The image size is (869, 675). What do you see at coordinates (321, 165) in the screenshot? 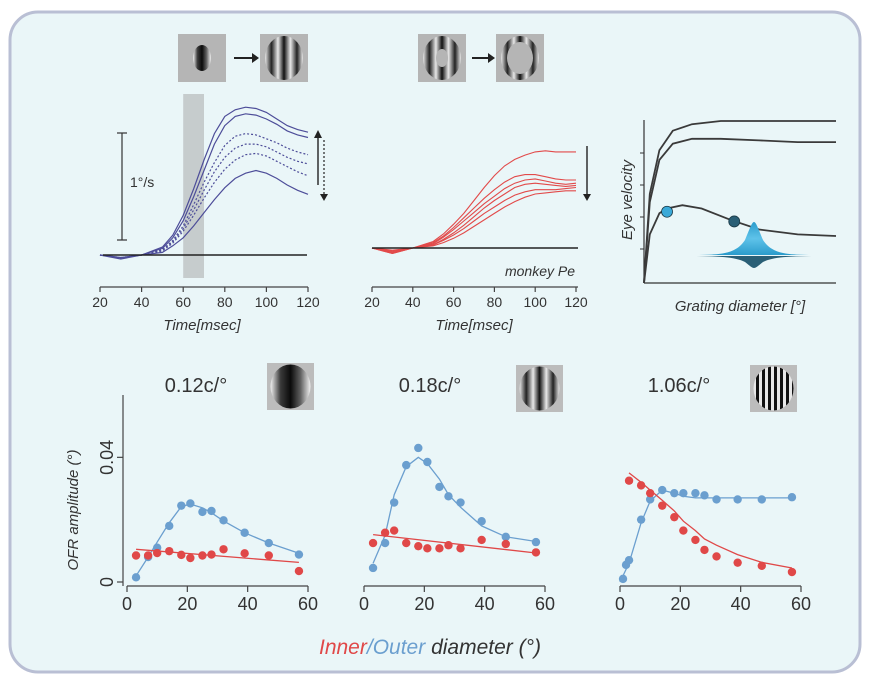
I see `blue-direction-arrows` at bounding box center [321, 165].